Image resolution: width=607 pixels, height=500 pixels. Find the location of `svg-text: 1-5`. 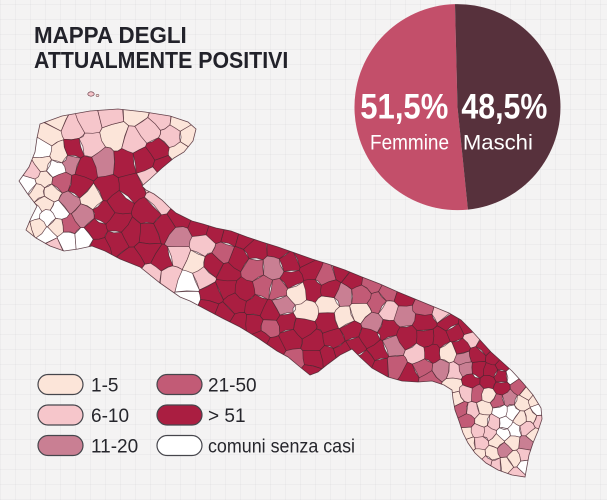

svg-text: 1-5 is located at coordinates (104, 385).